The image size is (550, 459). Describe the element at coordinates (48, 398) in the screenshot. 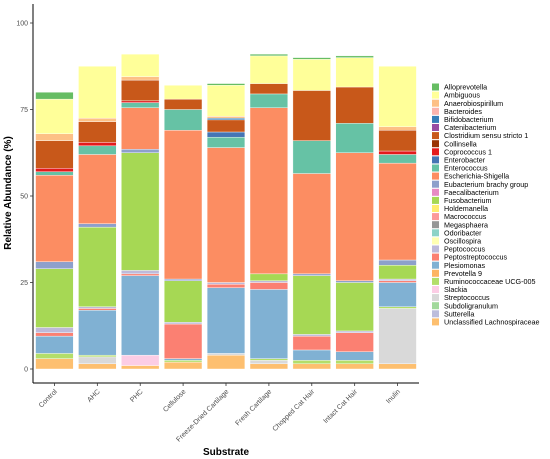

I see `x-tick-label: Control` at that location.